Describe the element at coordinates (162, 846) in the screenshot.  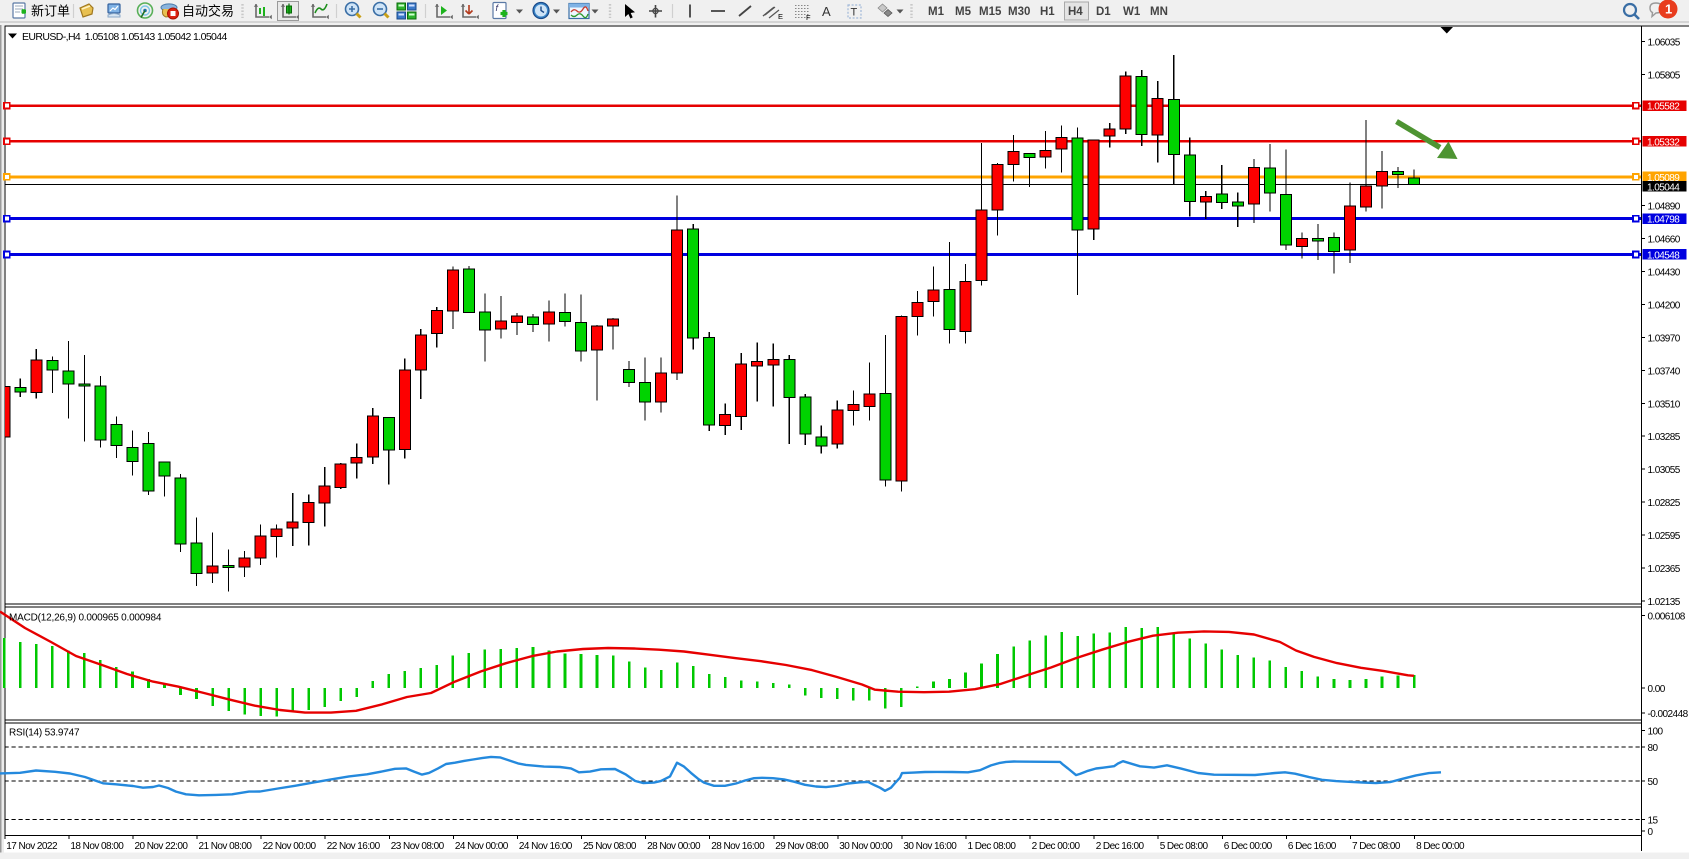
I see `svg-text: 20 Nov 22:00` at that location.